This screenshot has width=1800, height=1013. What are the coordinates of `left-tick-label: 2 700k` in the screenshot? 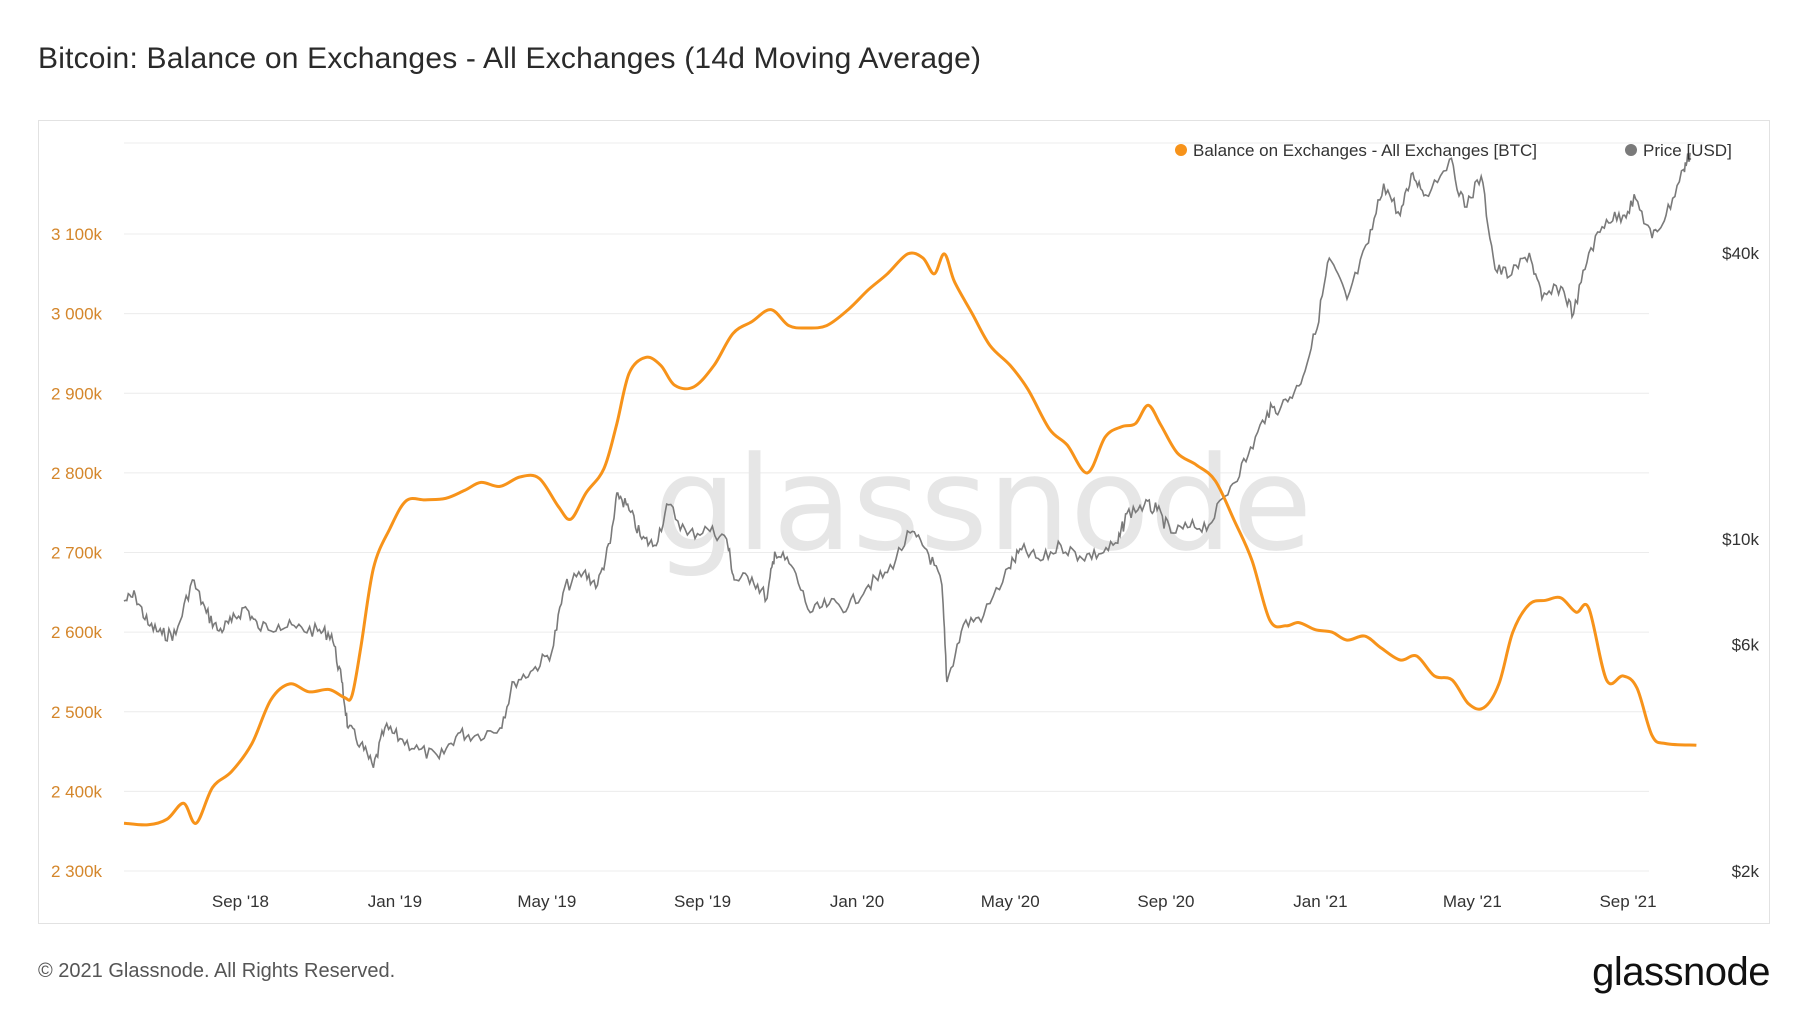 It's located at (77, 553).